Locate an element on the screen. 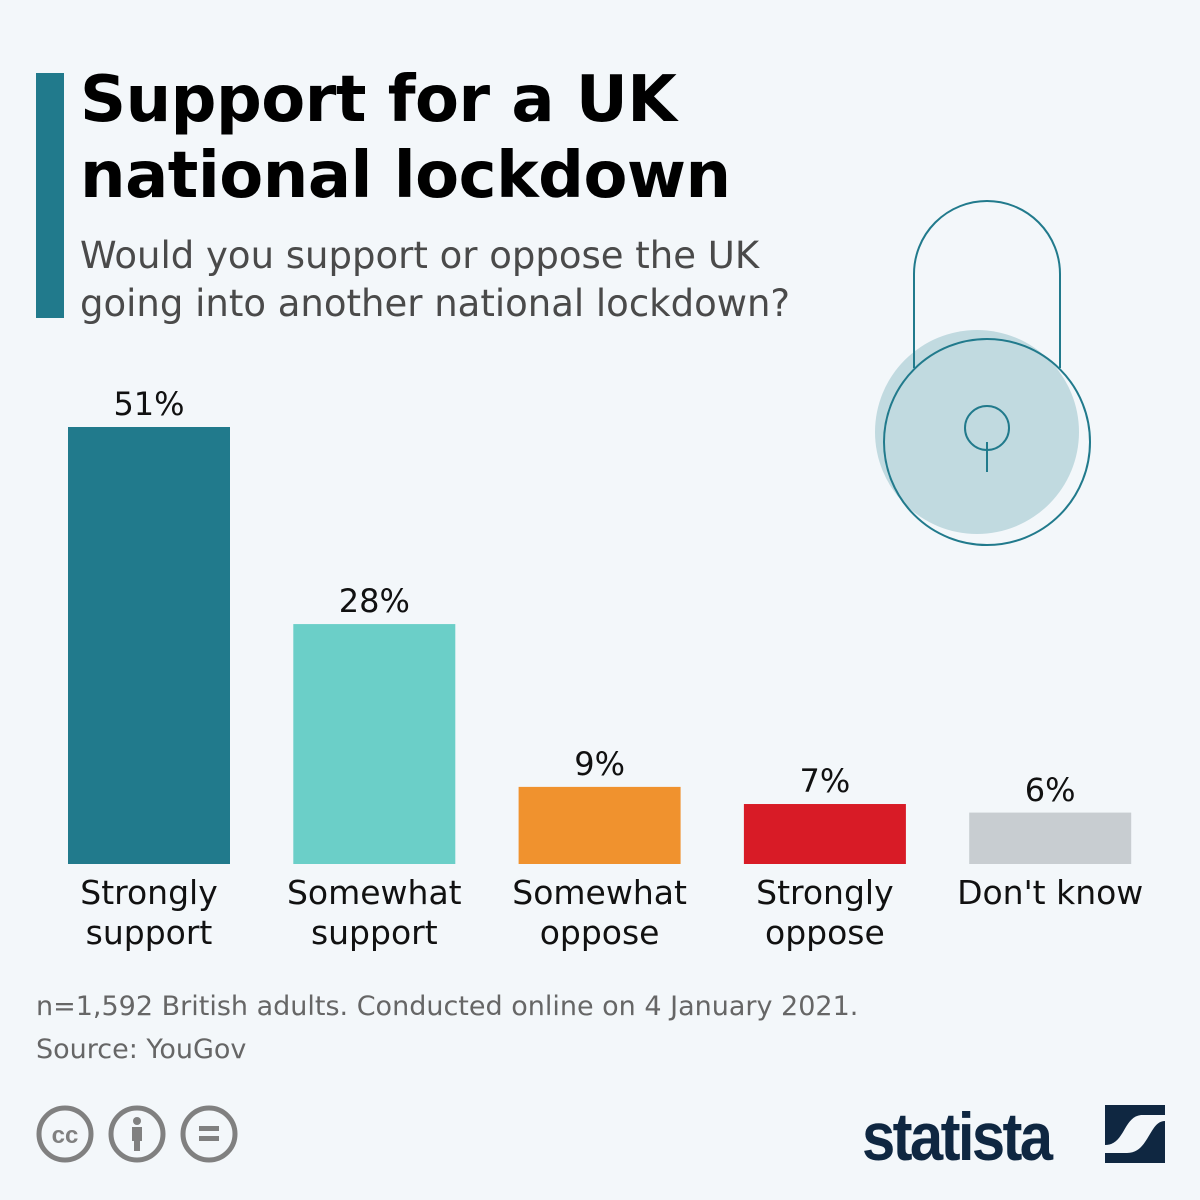  data-label: 51% is located at coordinates (149, 404).